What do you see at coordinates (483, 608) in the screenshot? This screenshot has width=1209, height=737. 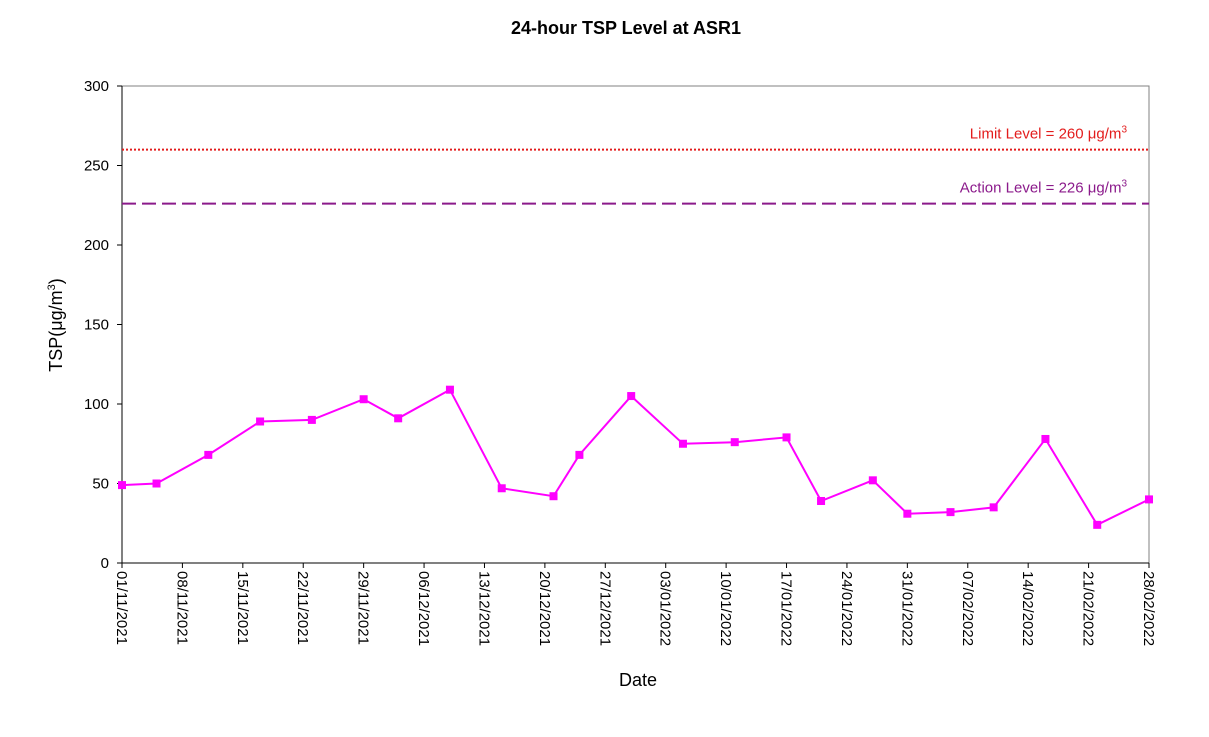 I see `x-tick-label: 13/12/2021` at bounding box center [483, 608].